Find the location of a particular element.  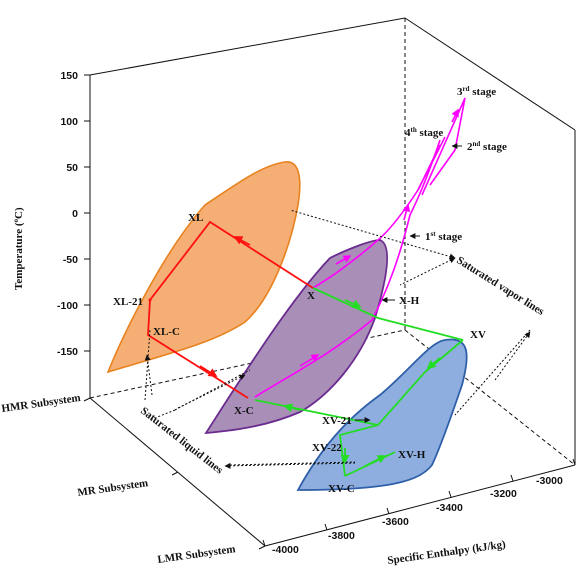

state-label-arrows is located at coordinates (408, 283).